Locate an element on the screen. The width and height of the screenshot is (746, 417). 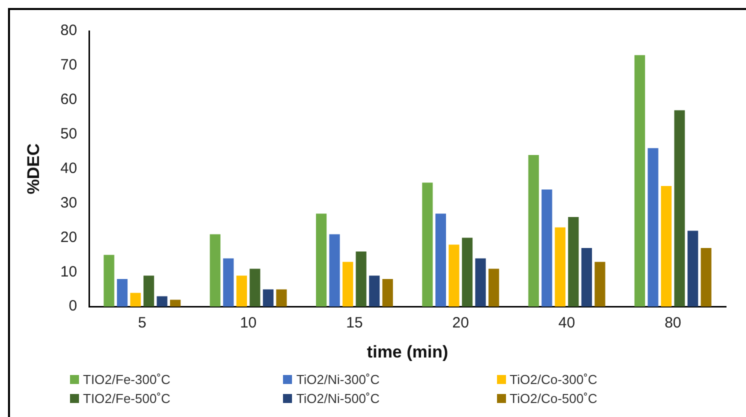
x-tick-label: 10 is located at coordinates (248, 323).